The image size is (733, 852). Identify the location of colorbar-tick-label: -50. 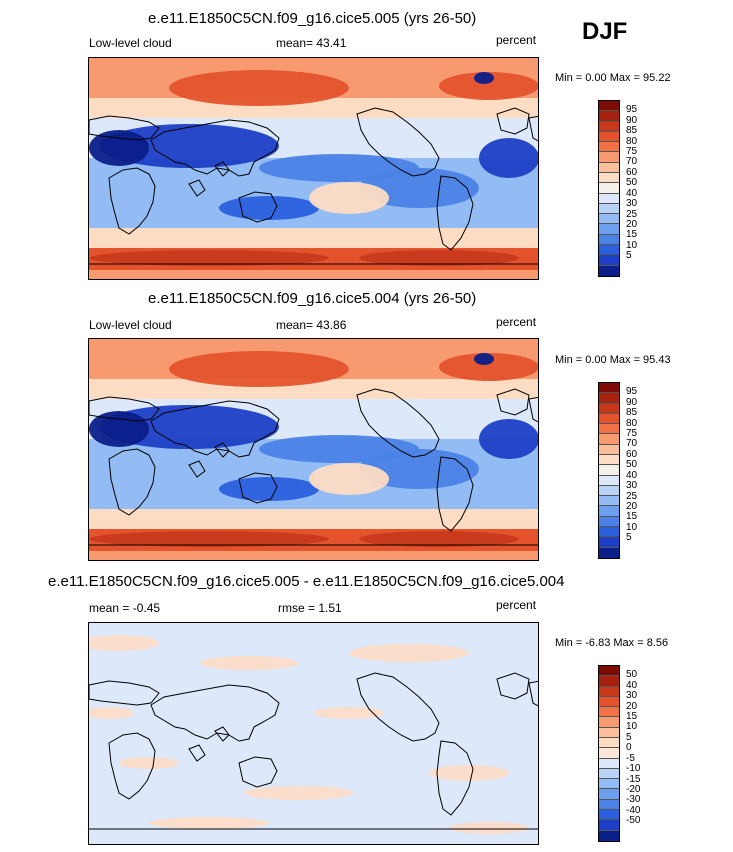
(633, 821).